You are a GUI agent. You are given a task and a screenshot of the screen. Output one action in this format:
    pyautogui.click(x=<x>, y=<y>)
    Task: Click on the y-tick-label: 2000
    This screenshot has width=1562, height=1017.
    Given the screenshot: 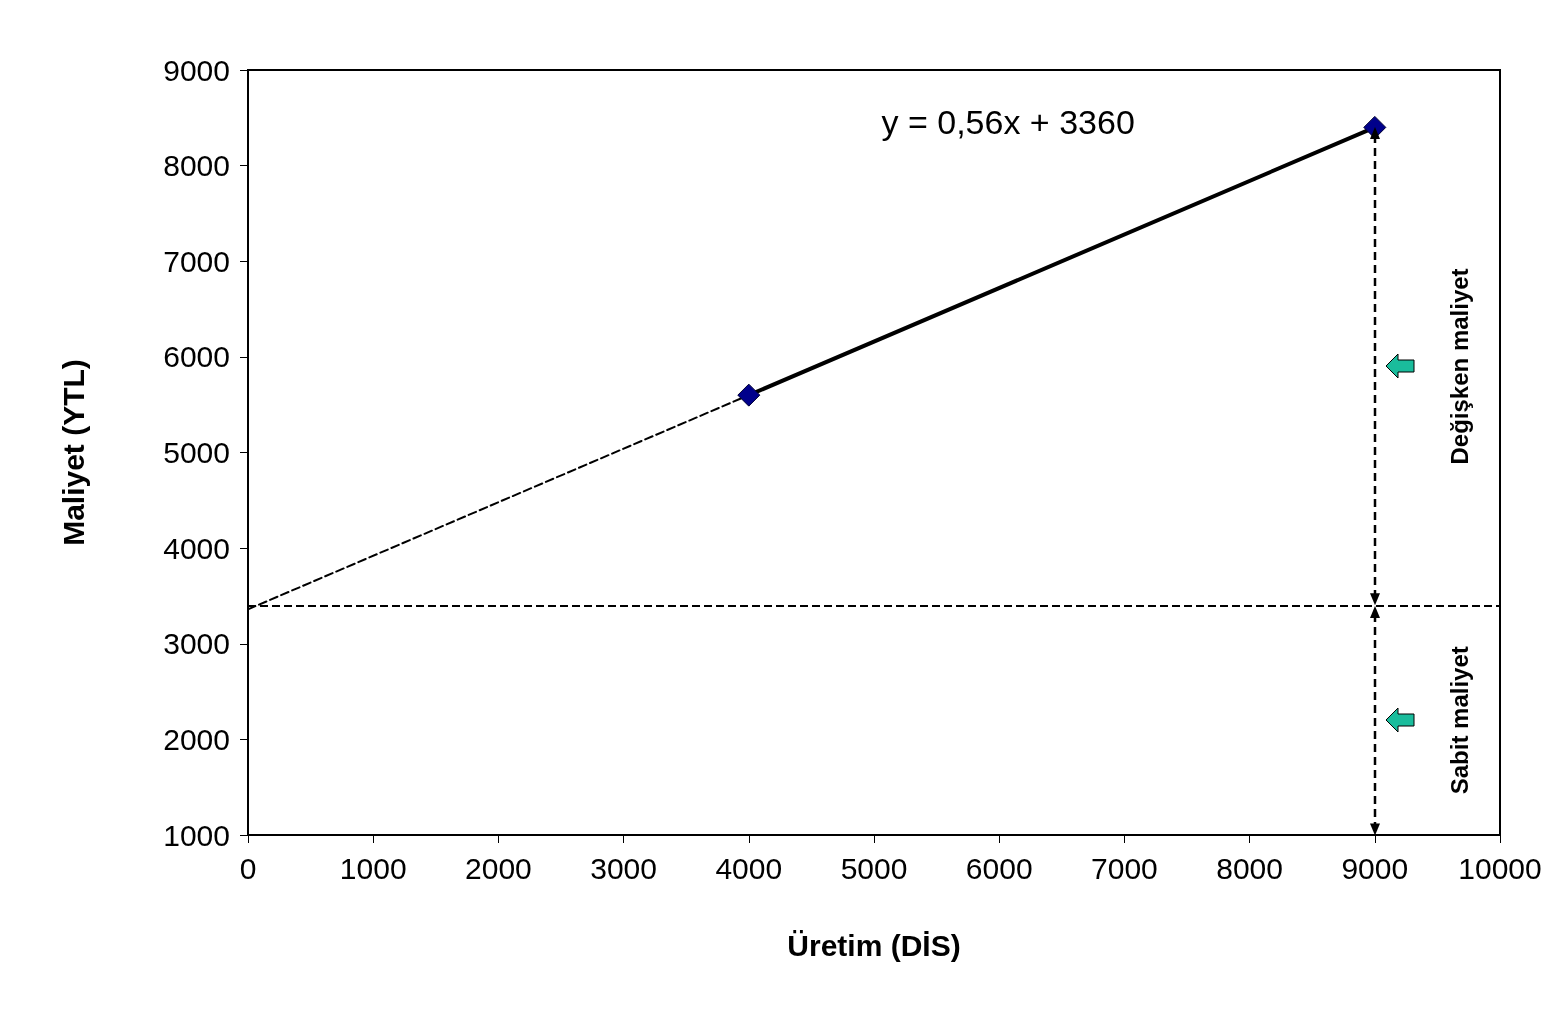 What is the action you would take?
    pyautogui.click(x=196, y=739)
    